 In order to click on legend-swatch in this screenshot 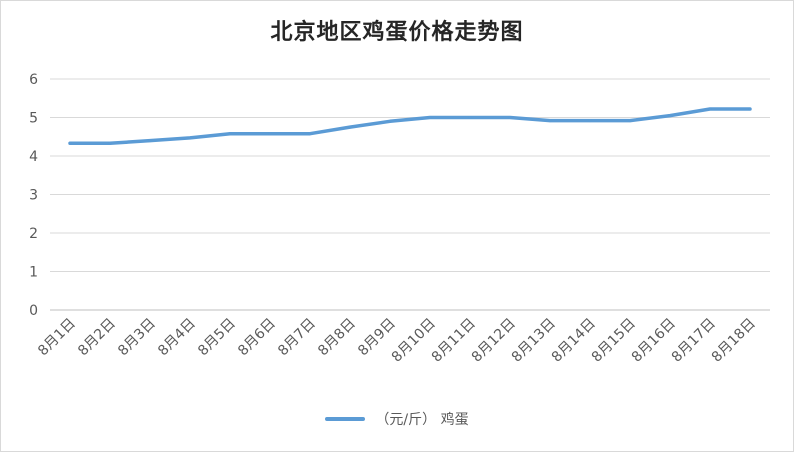, I will do `click(345, 419)`.